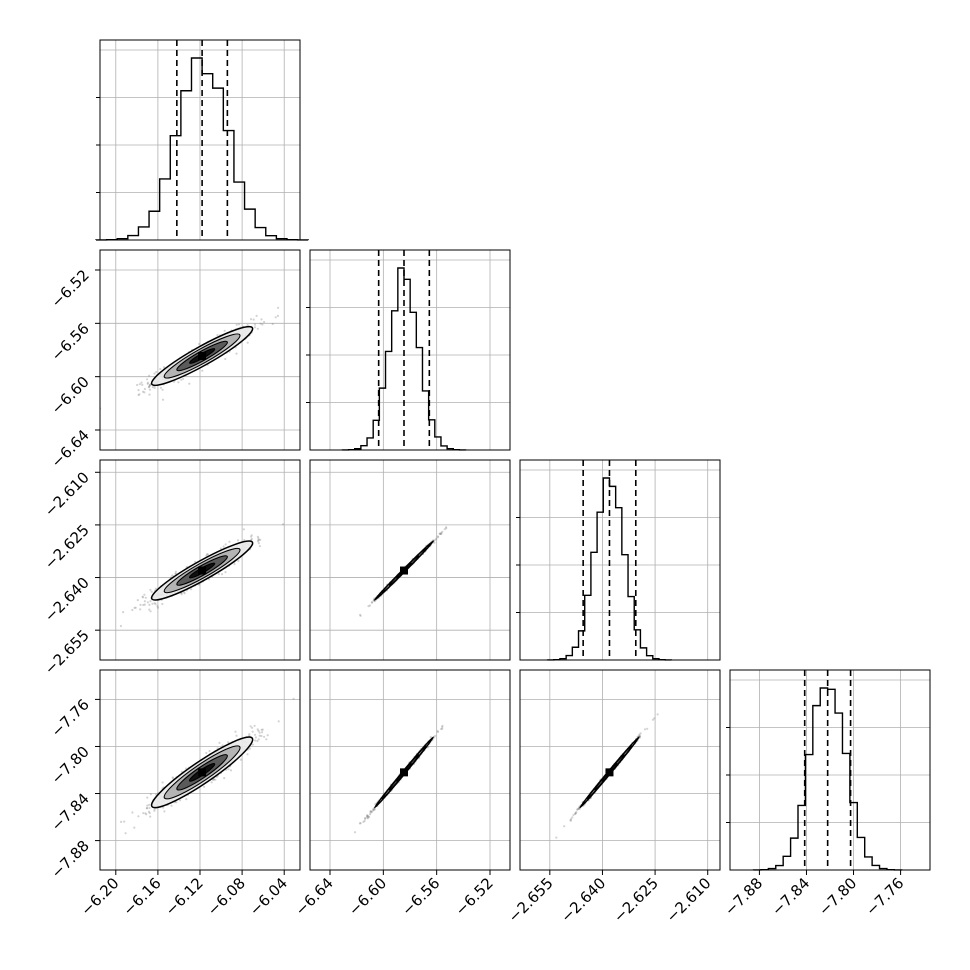  What do you see at coordinates (67, 547) in the screenshot?
I see `y-tick-label-p2-2: −2.625` at bounding box center [67, 547].